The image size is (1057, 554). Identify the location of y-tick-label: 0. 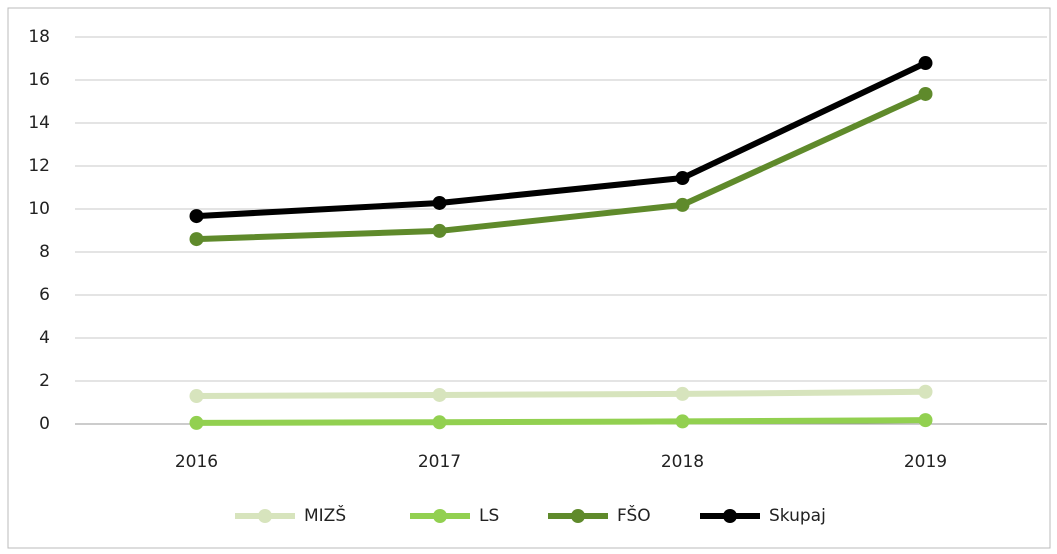
(44, 424).